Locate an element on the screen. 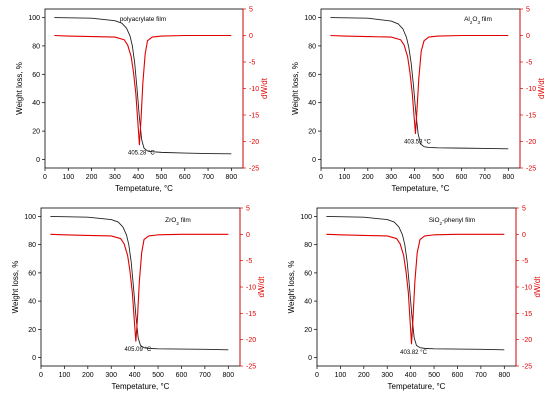 This screenshot has height=403, width=550. panel-label-part: O is located at coordinates (474, 19).